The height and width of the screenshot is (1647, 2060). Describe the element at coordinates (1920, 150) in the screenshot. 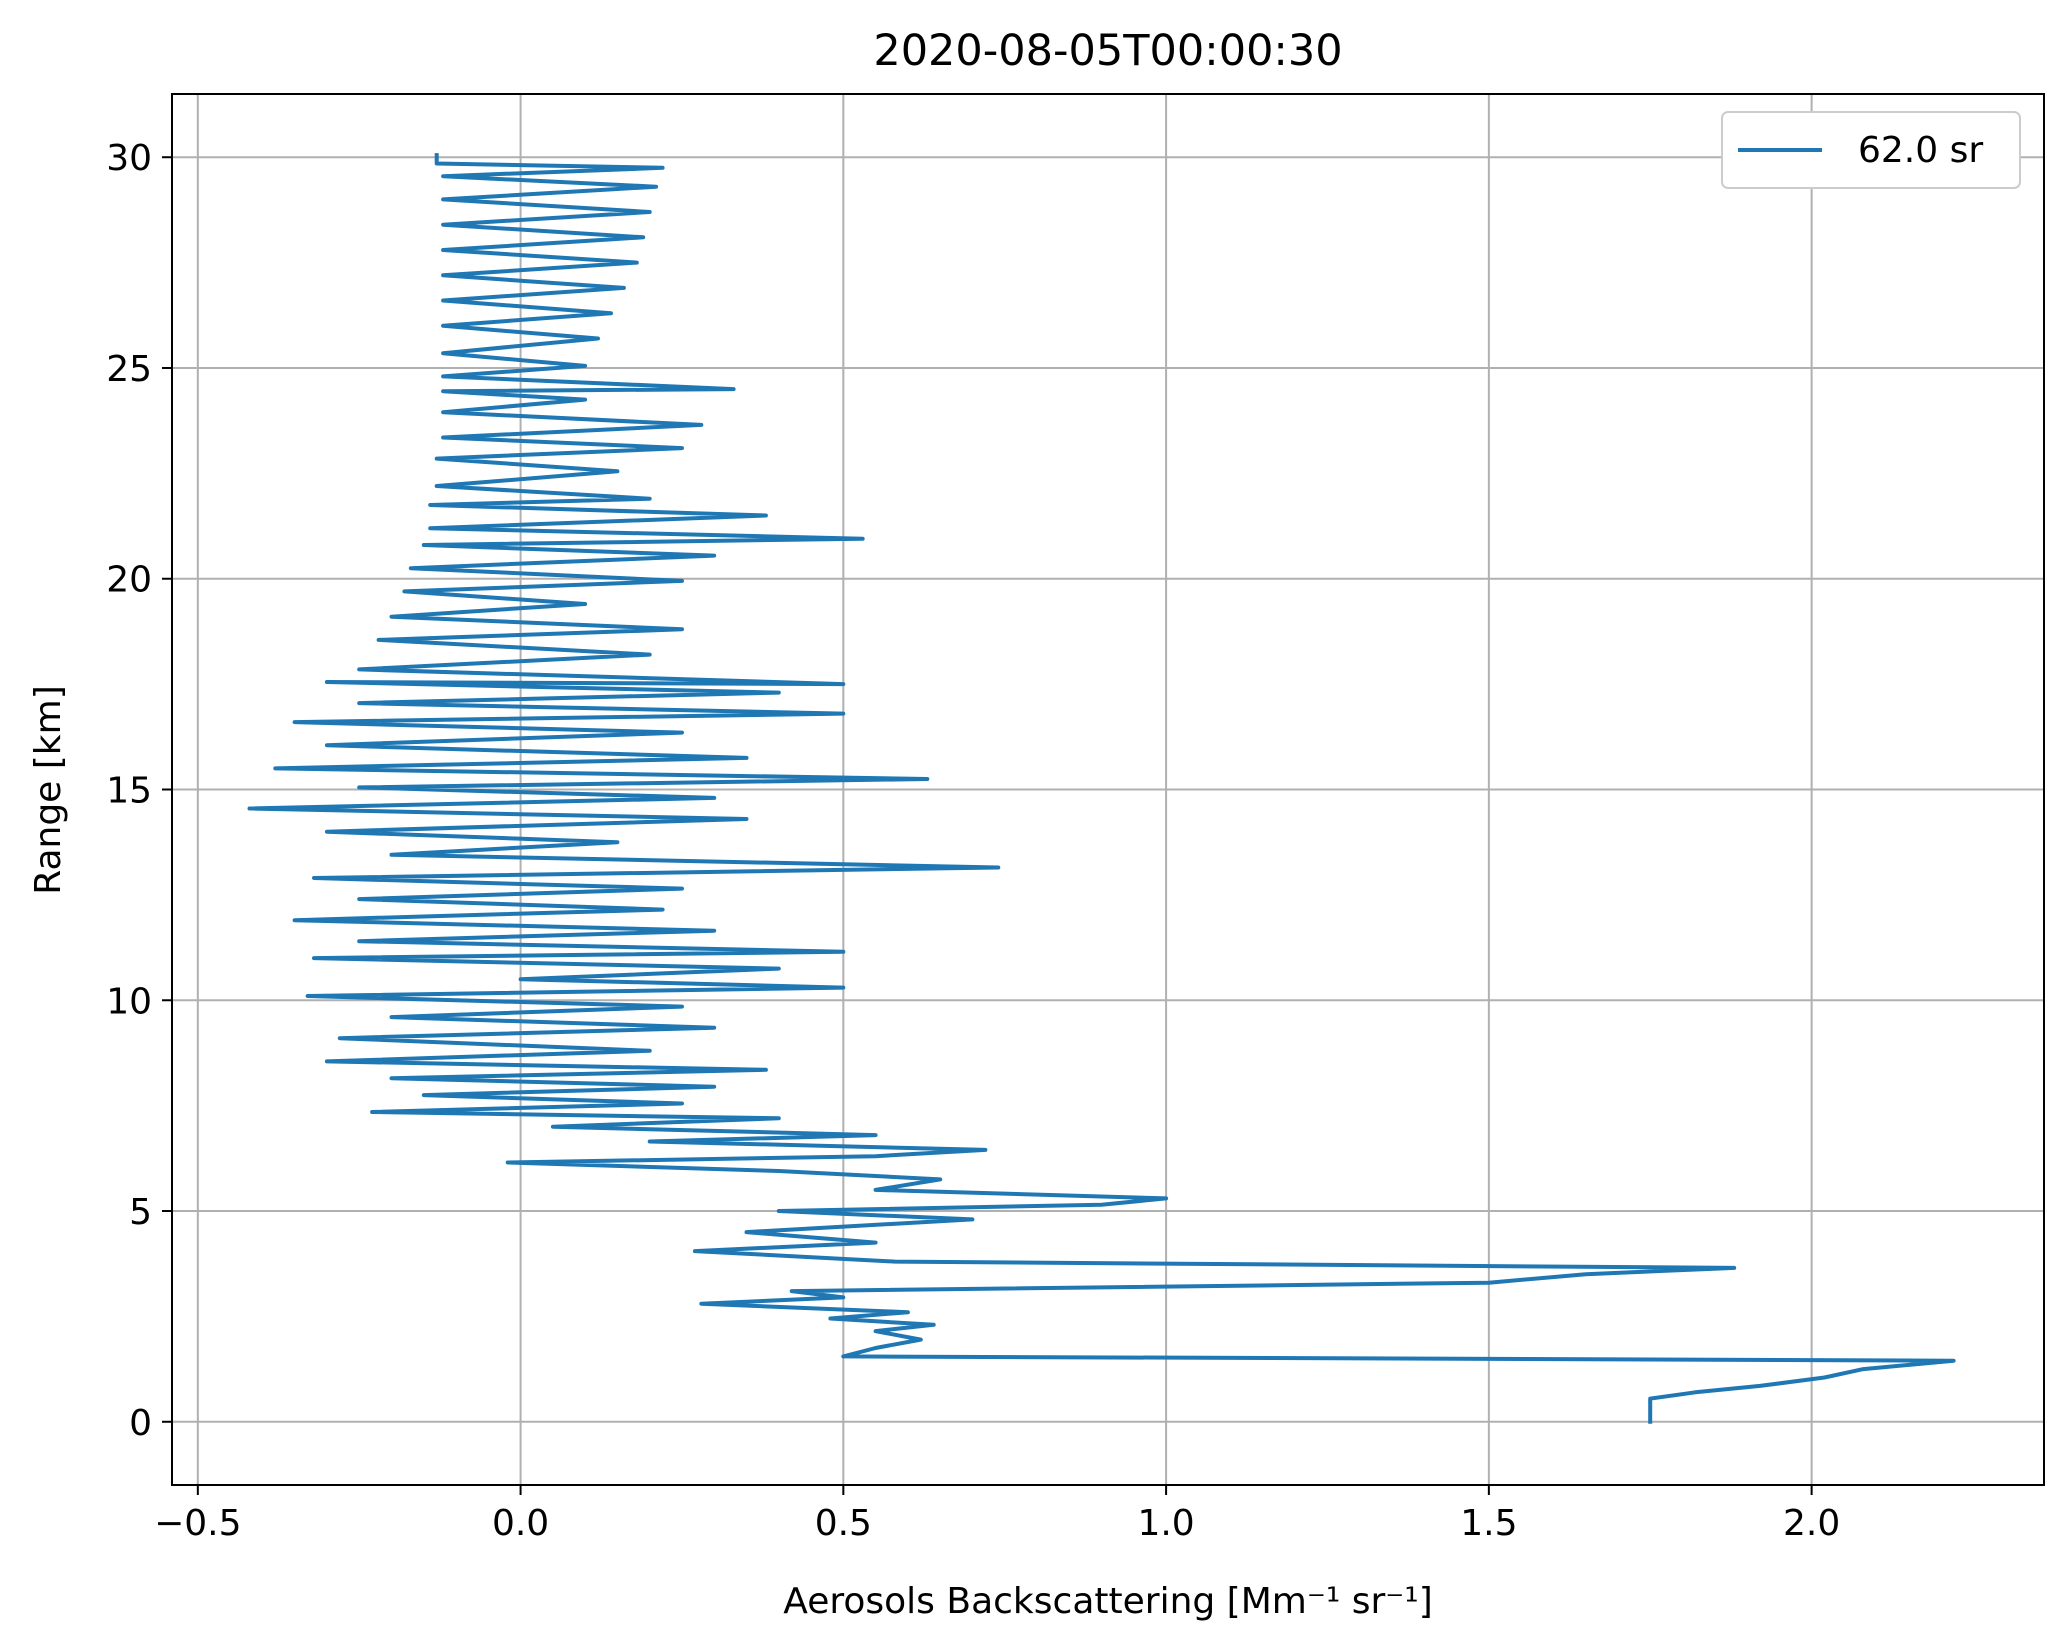

I see `legend-label: 62.0 sr` at that location.